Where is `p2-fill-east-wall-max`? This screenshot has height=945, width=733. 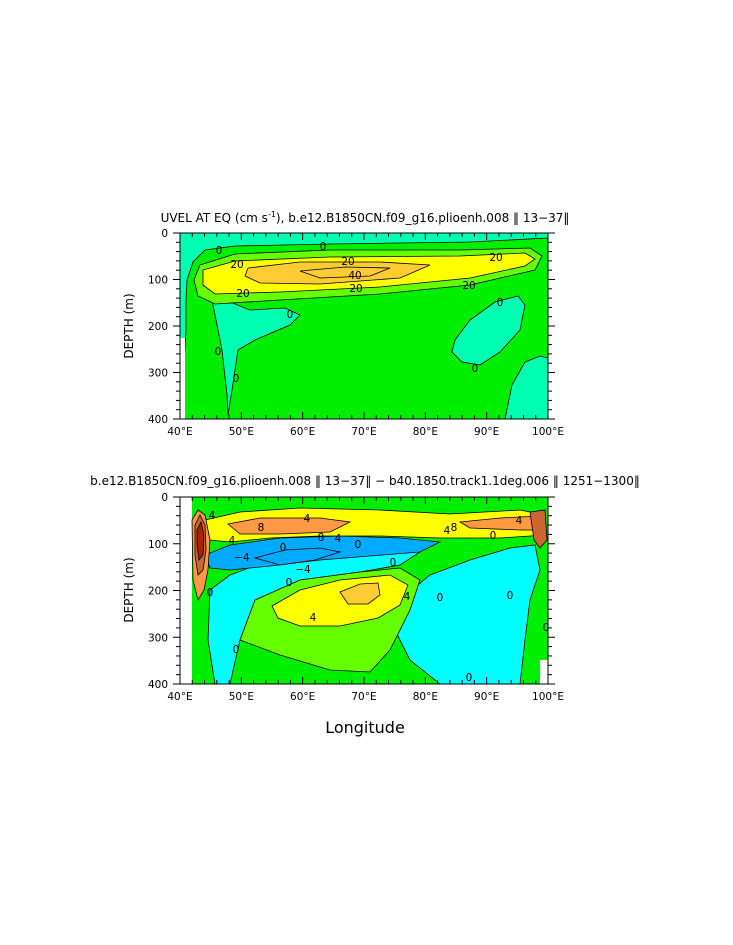
p2-fill-east-wall-max is located at coordinates (538, 529).